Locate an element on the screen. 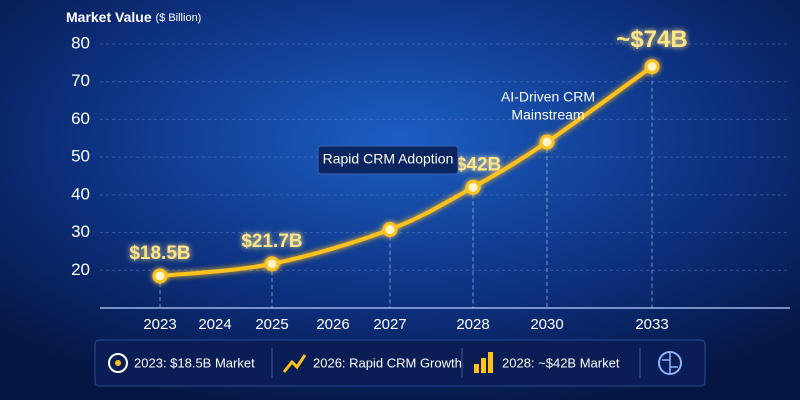 This screenshot has width=800, height=400. annotation: Rapid CRM Adoption is located at coordinates (388, 159).